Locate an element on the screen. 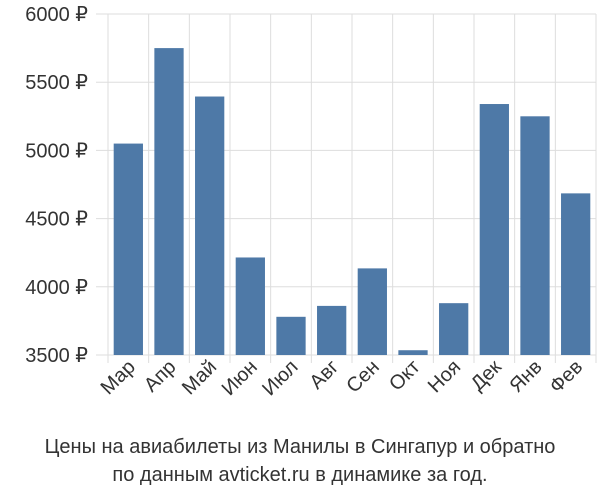  y-axis: 3500 ₽ 4000 ₽ 4500 ₽ 5000 ₽ 5500 ₽ 6000 ₽ is located at coordinates (67, 185).